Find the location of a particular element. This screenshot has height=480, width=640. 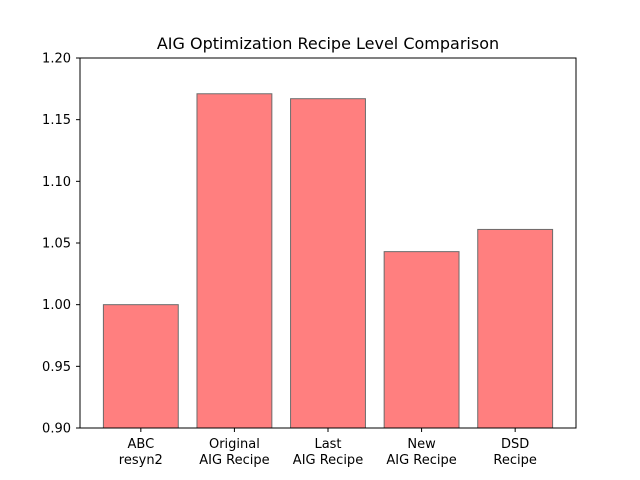

x-tick-label: Original AIG Recipe is located at coordinates (234, 452).